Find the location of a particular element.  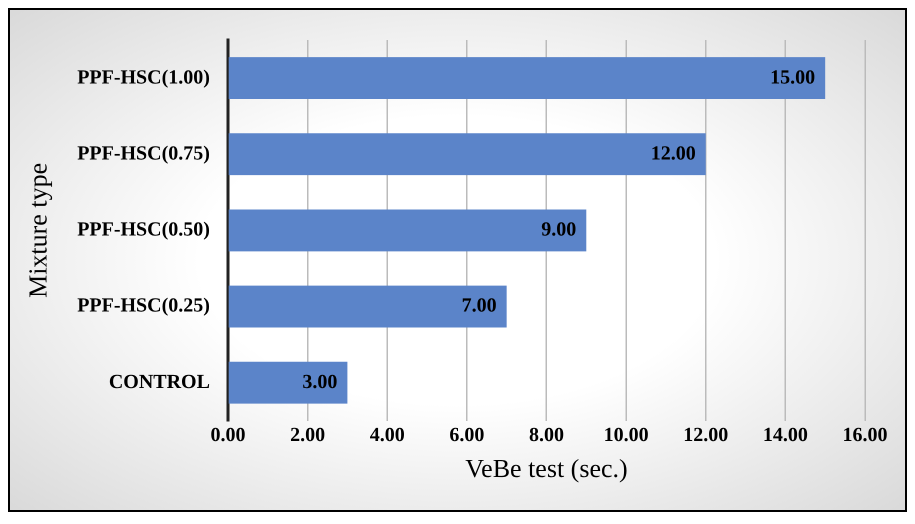

x-tick-label: 10.00 is located at coordinates (626, 435).